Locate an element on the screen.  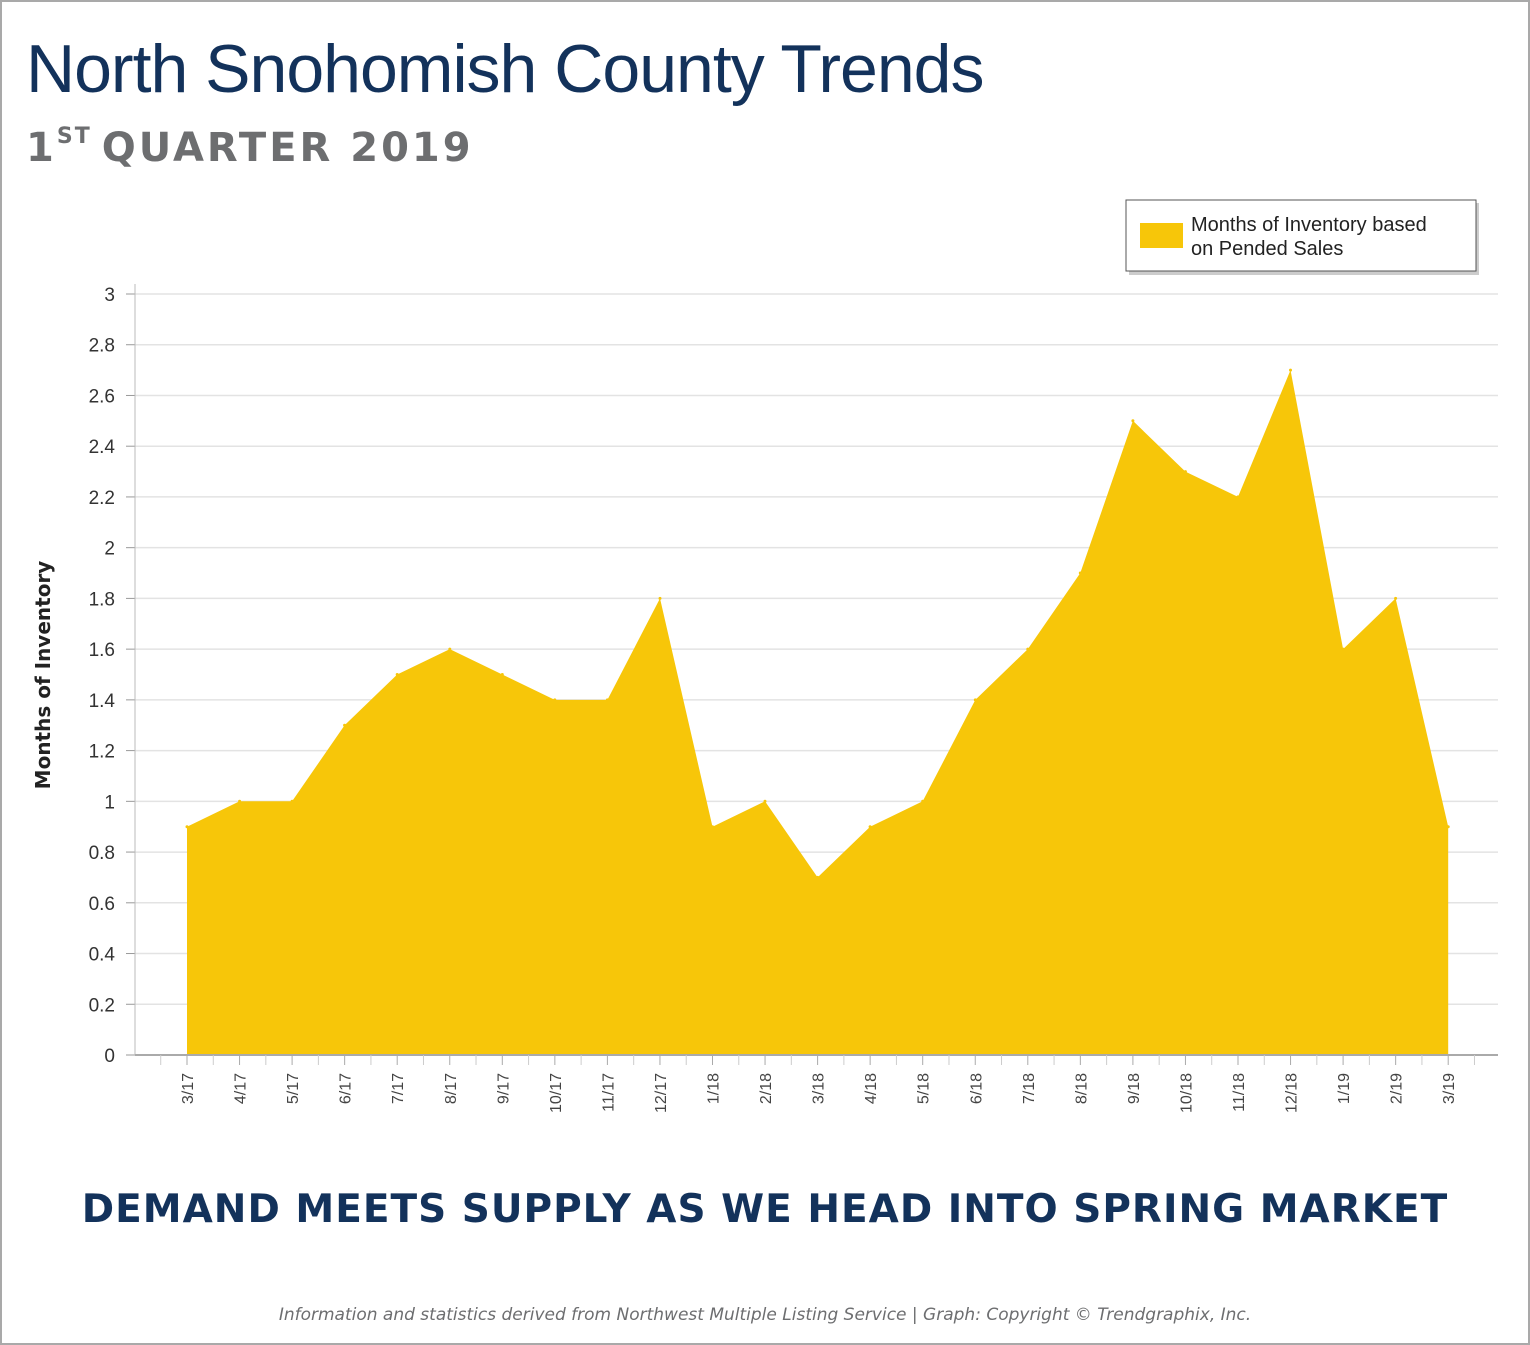
legend-swatch is located at coordinates (1161, 235).